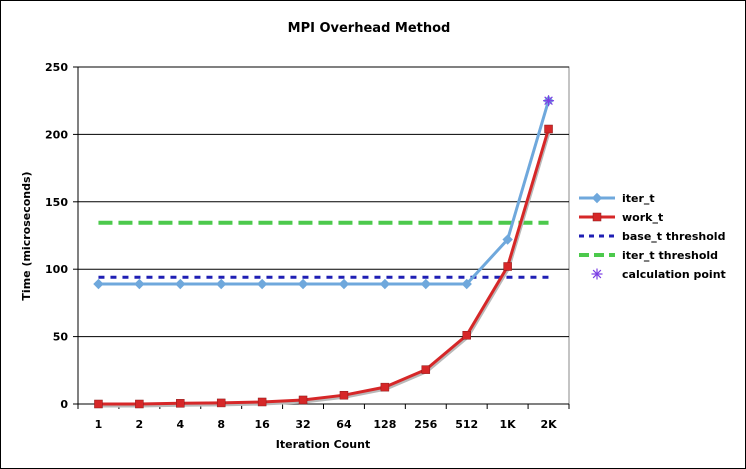  Describe the element at coordinates (642, 217) in the screenshot. I see `legend-label: work_t` at that location.